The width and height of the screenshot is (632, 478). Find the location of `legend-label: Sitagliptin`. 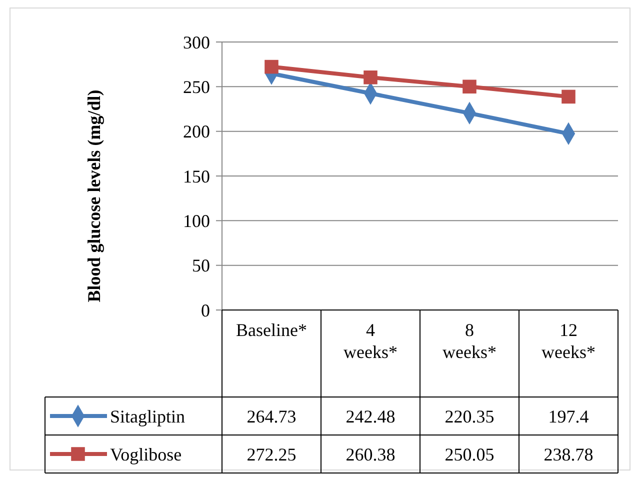

legend-label: Sitagliptin is located at coordinates (148, 416).